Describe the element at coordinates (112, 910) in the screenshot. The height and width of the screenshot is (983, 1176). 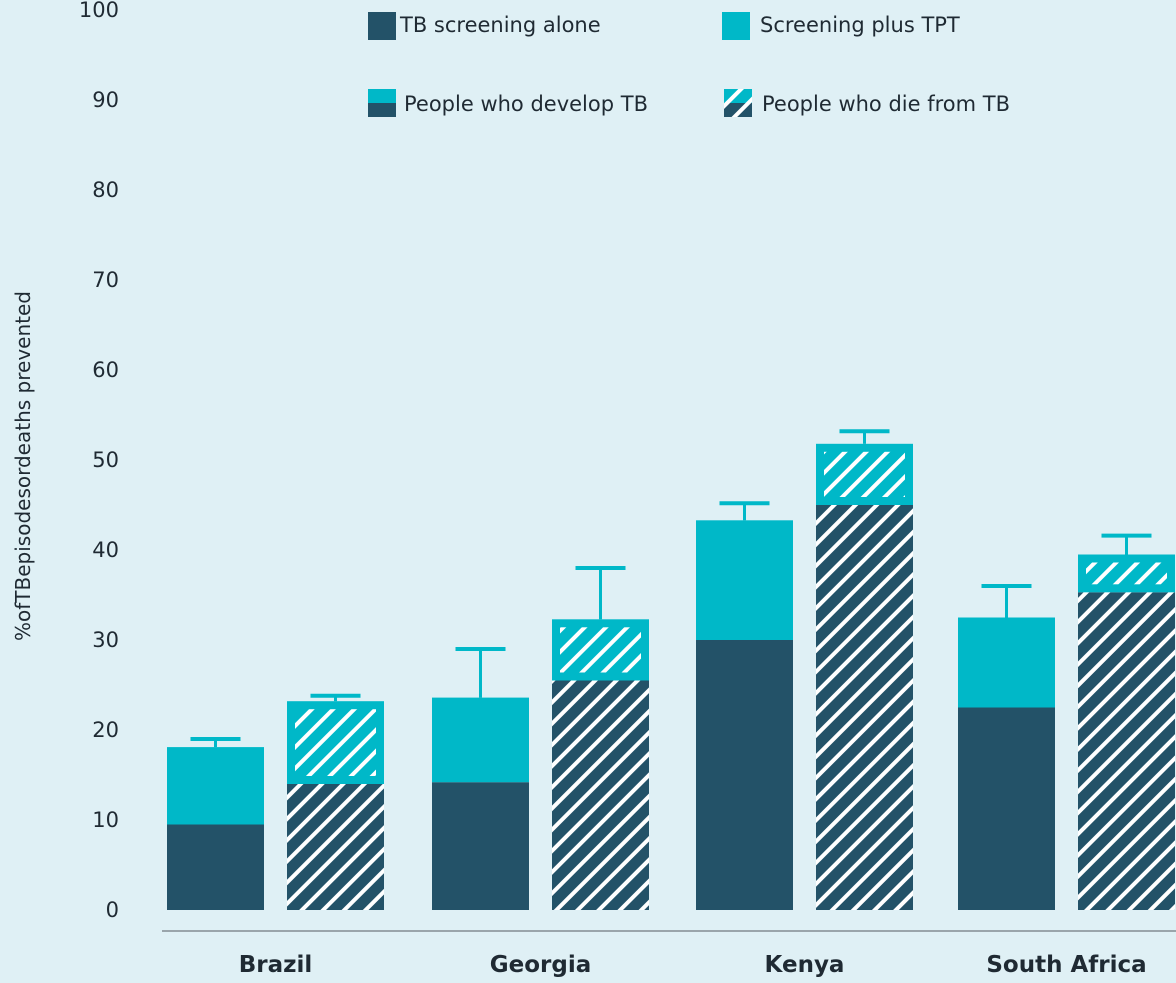
I see `y-tick-label: 0` at that location.